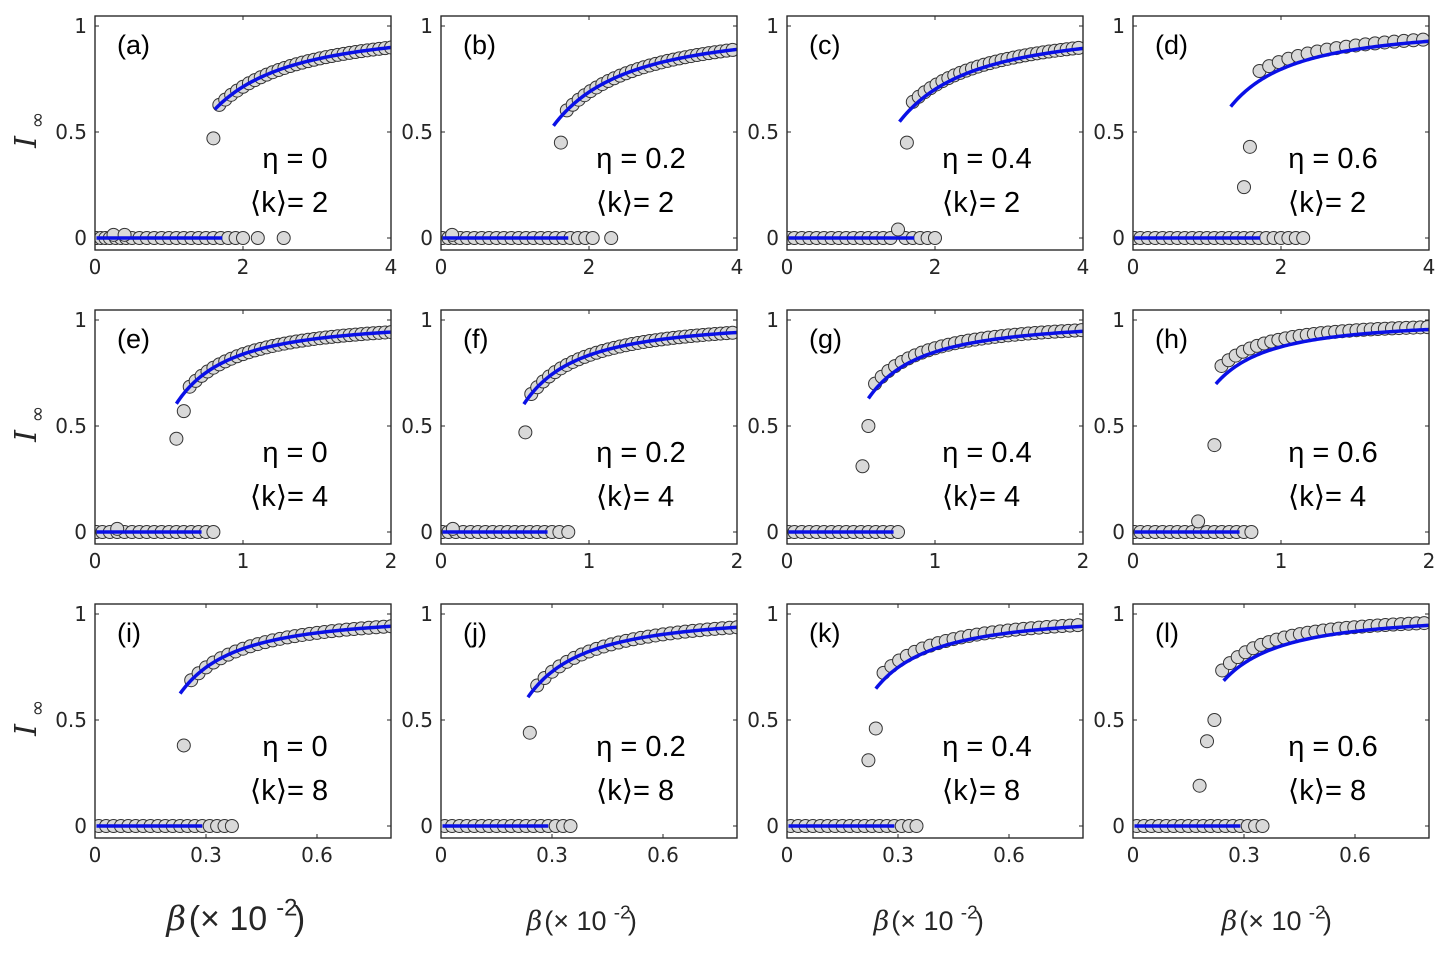 The image size is (1453, 955). What do you see at coordinates (226, 440) in the screenshot?
I see `panel-e: 0 0.5 1 0 1 2 (e) η = 0 ⟨k⟩= 4` at bounding box center [226, 440].